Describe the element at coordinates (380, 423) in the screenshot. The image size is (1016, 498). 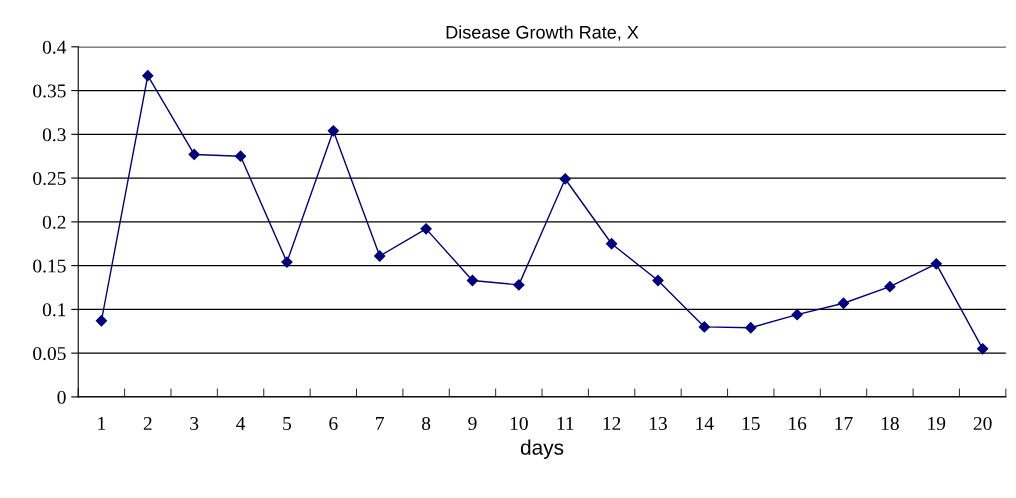
I see `x-tick-label: 7` at that location.